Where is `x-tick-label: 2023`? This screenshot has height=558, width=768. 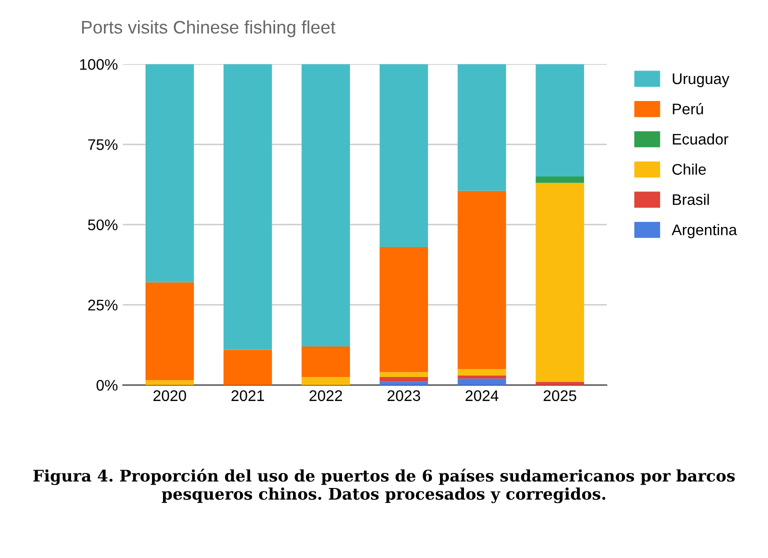 x-tick-label: 2023 is located at coordinates (404, 396).